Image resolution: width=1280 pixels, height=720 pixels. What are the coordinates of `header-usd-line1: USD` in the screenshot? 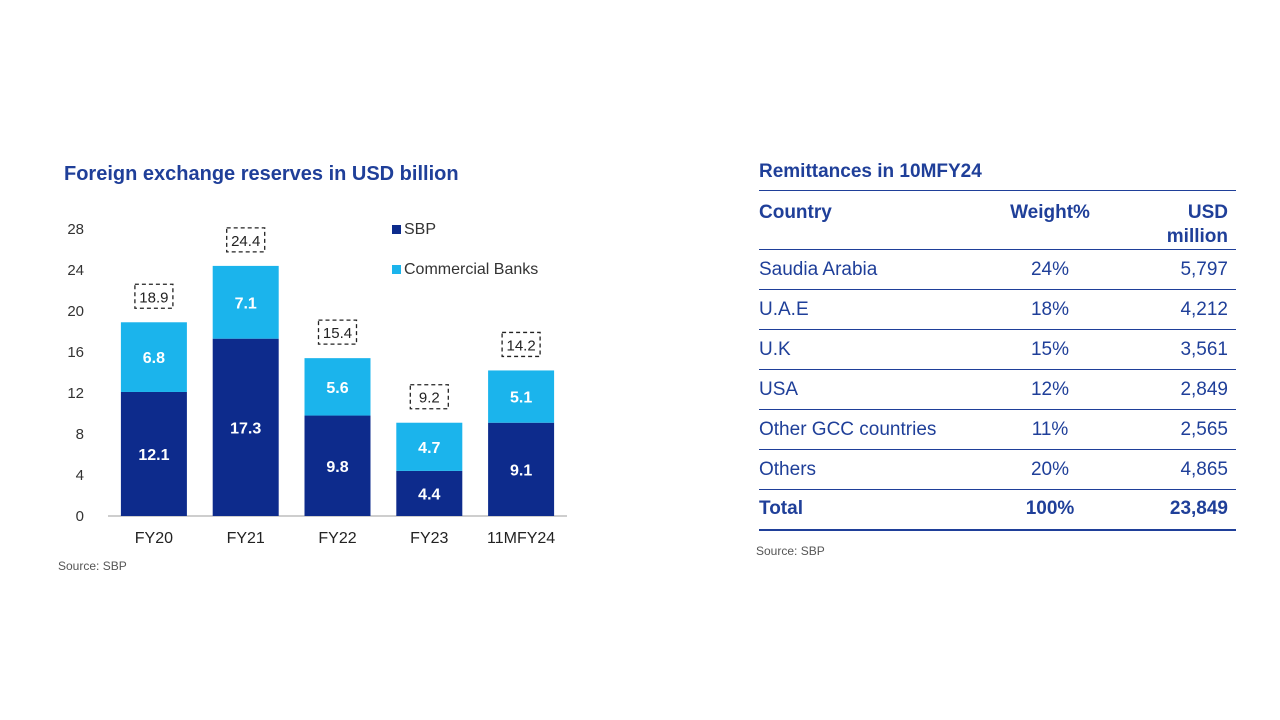 It's located at (1207, 212).